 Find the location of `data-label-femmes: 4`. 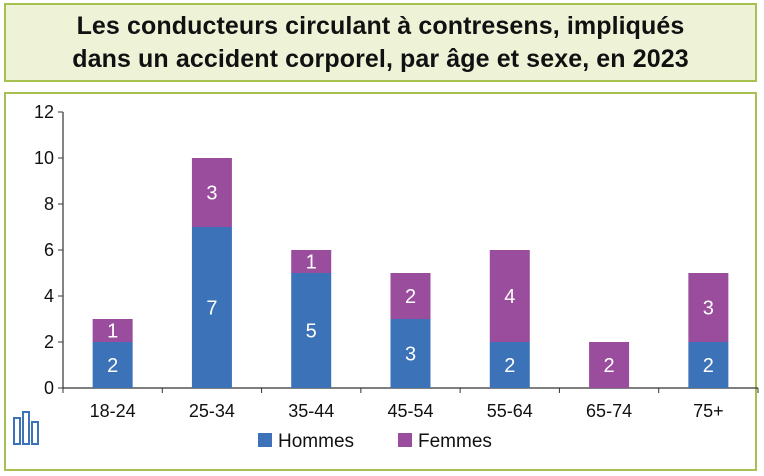

data-label-femmes: 4 is located at coordinates (509, 297).